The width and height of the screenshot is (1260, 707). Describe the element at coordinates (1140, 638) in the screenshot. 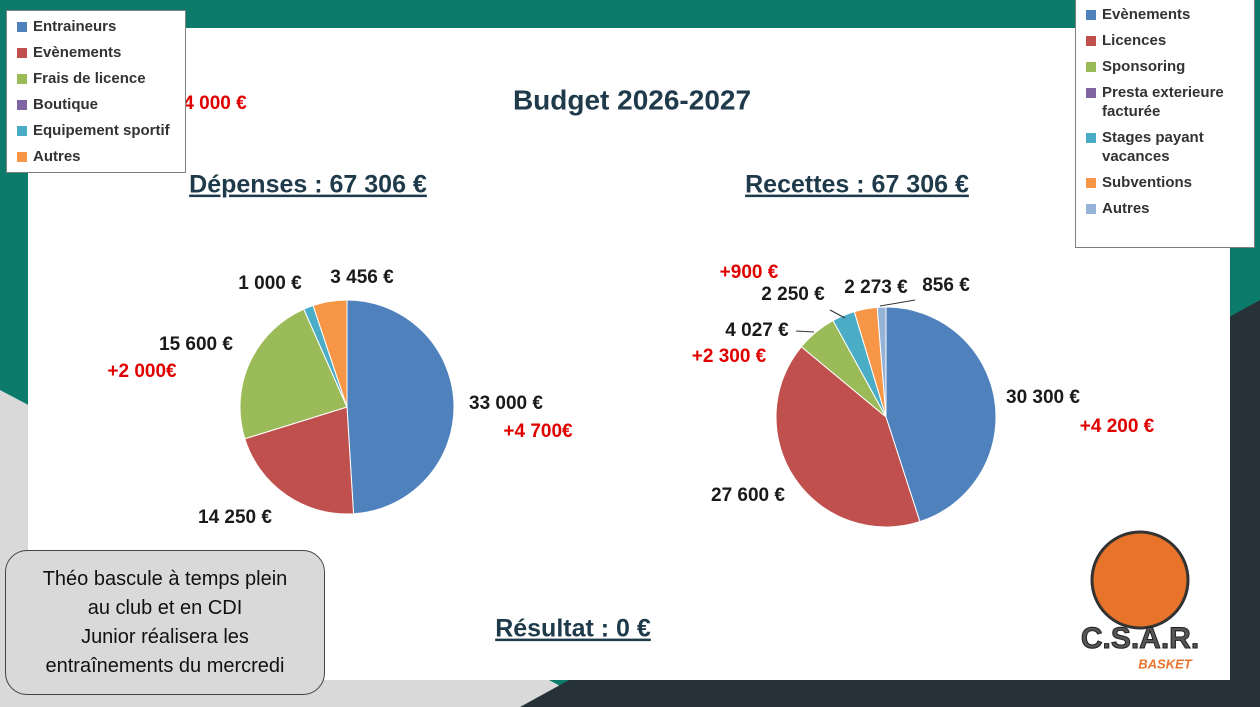

I see `logo-text: C.S.A.R.` at that location.